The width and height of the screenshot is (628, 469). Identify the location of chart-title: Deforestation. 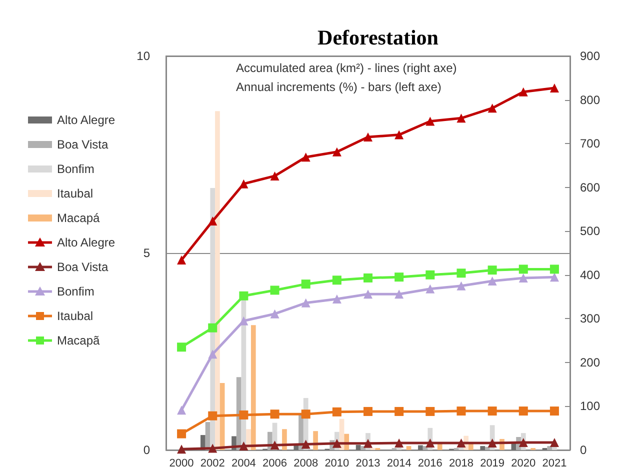
(378, 38).